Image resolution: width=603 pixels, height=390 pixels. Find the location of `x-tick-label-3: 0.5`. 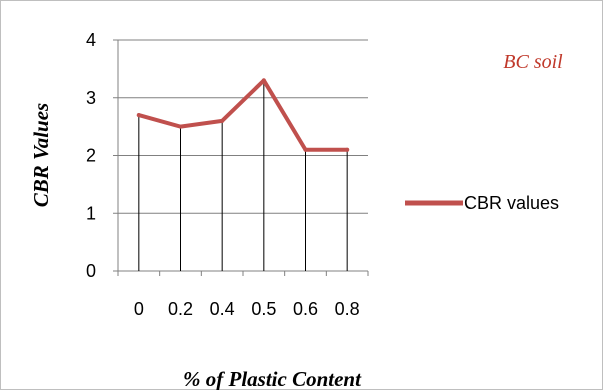

x-tick-label-3: 0.5 is located at coordinates (263, 309).